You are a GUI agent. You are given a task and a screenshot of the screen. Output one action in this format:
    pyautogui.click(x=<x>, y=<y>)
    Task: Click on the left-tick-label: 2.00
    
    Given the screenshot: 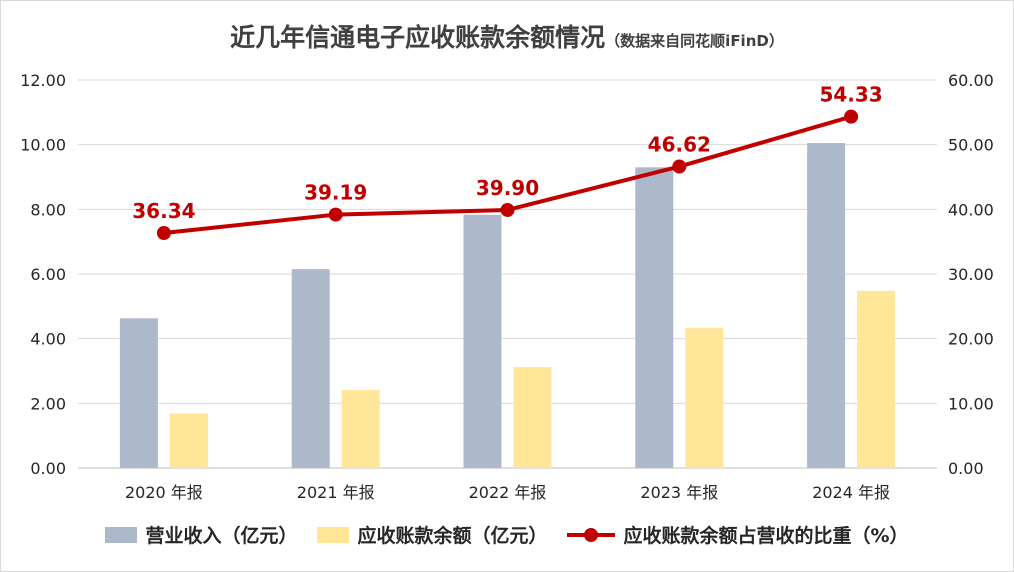 What is the action you would take?
    pyautogui.click(x=48, y=403)
    